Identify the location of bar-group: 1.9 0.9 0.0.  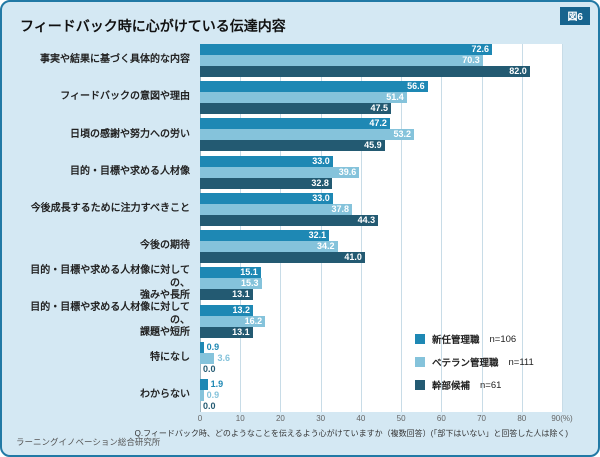
(381, 395).